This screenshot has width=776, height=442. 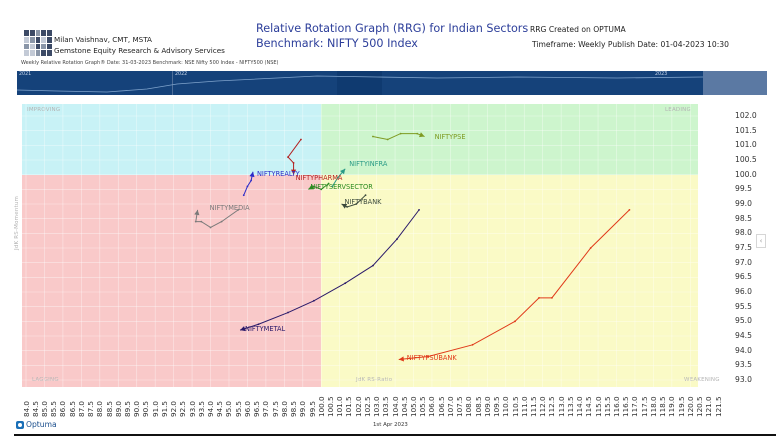 I want to click on x-tick-label: 93.0, so click(x=192, y=408).